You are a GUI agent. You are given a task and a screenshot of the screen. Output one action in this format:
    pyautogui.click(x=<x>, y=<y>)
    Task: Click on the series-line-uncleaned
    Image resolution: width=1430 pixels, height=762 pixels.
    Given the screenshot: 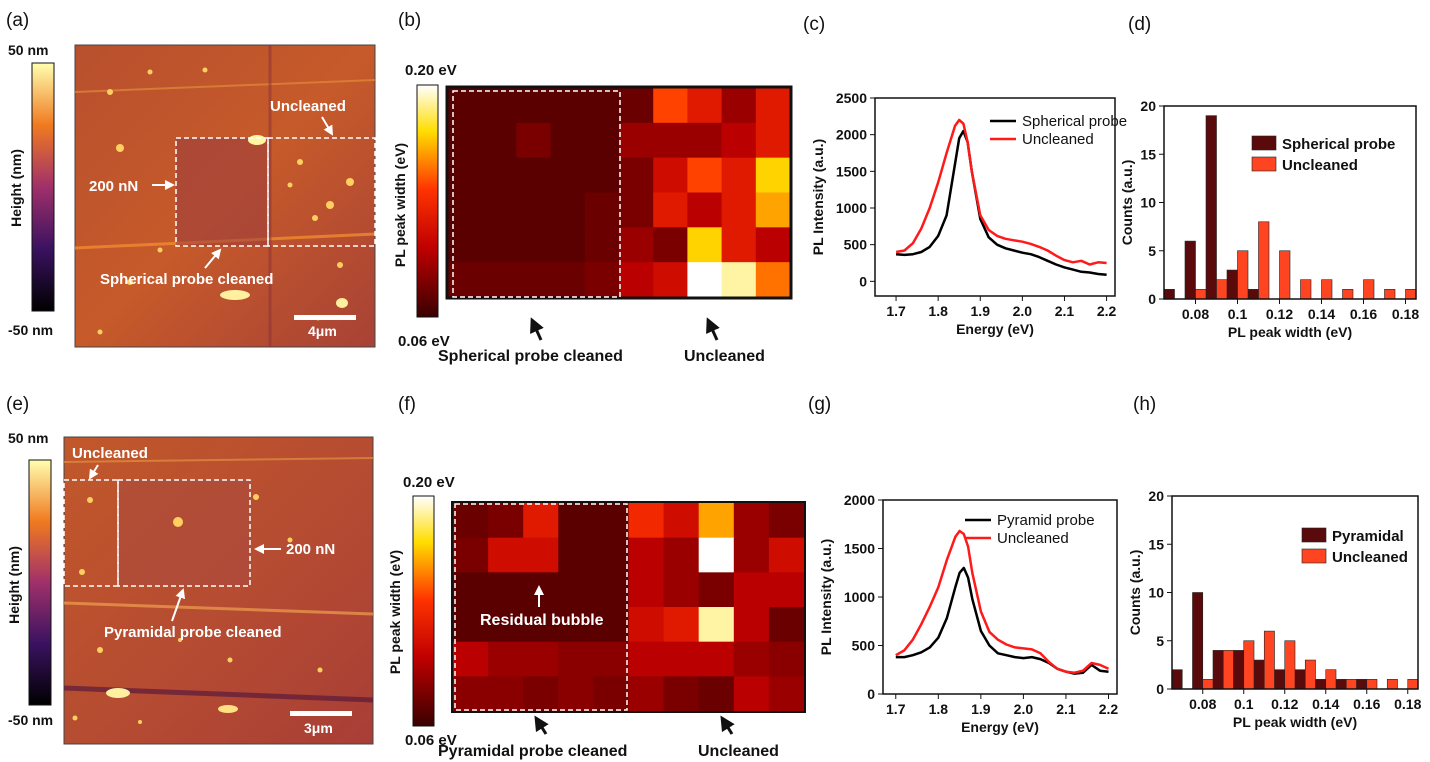 What is the action you would take?
    pyautogui.click(x=1001, y=192)
    